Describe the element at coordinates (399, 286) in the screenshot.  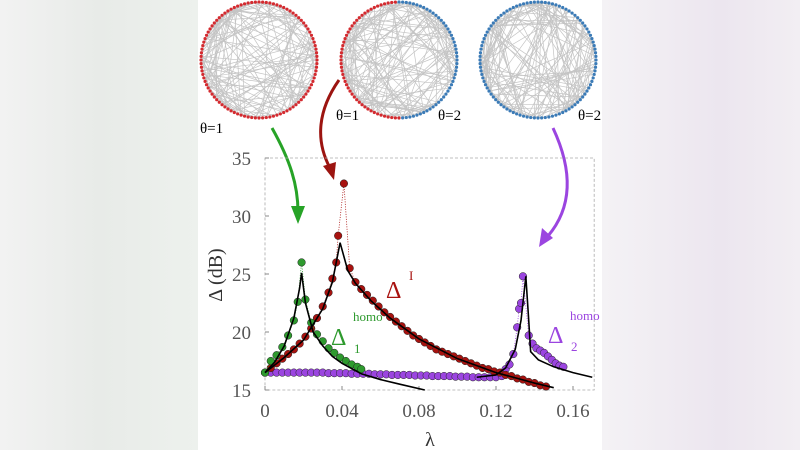
I see `label-delta-I: Δ I` at that location.